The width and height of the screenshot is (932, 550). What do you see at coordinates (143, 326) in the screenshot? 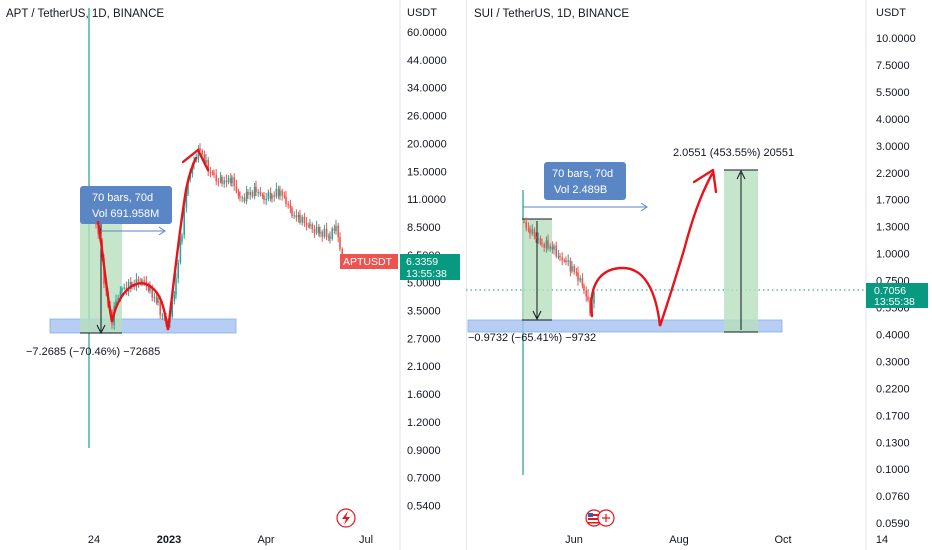
I see `apt-support-zone` at bounding box center [143, 326].